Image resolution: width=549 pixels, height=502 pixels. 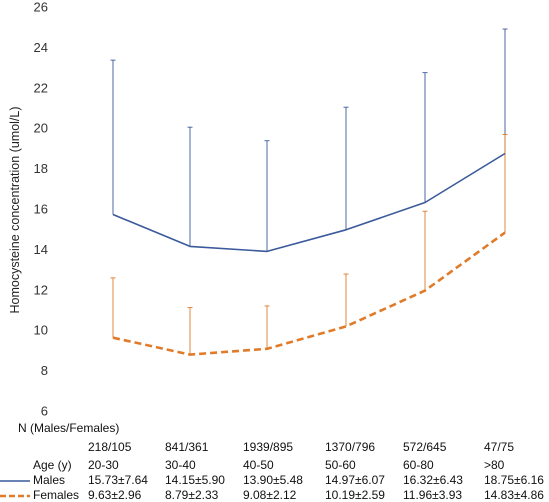 What do you see at coordinates (192, 495) in the screenshot?
I see `females-value-cell: 8.79±2.33` at bounding box center [192, 495].